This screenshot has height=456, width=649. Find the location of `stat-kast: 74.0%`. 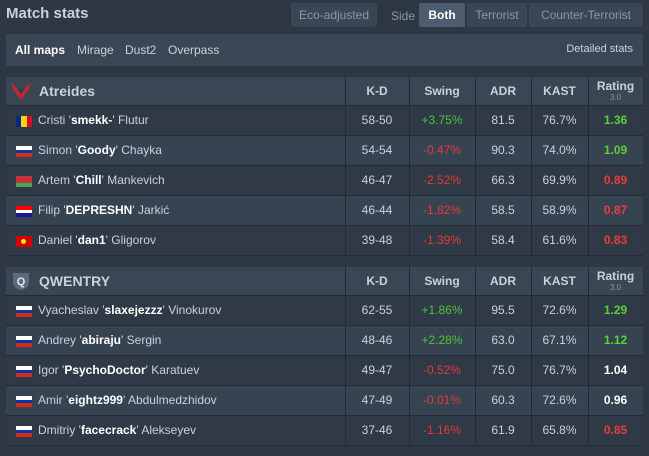

stat-kast: 74.0% is located at coordinates (559, 150).